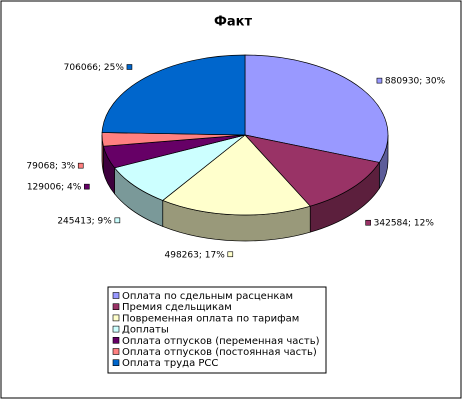 The height and width of the screenshot is (400, 463). What do you see at coordinates (415, 82) in the screenshot?
I see `data-label: 880930; 30%` at bounding box center [415, 82].